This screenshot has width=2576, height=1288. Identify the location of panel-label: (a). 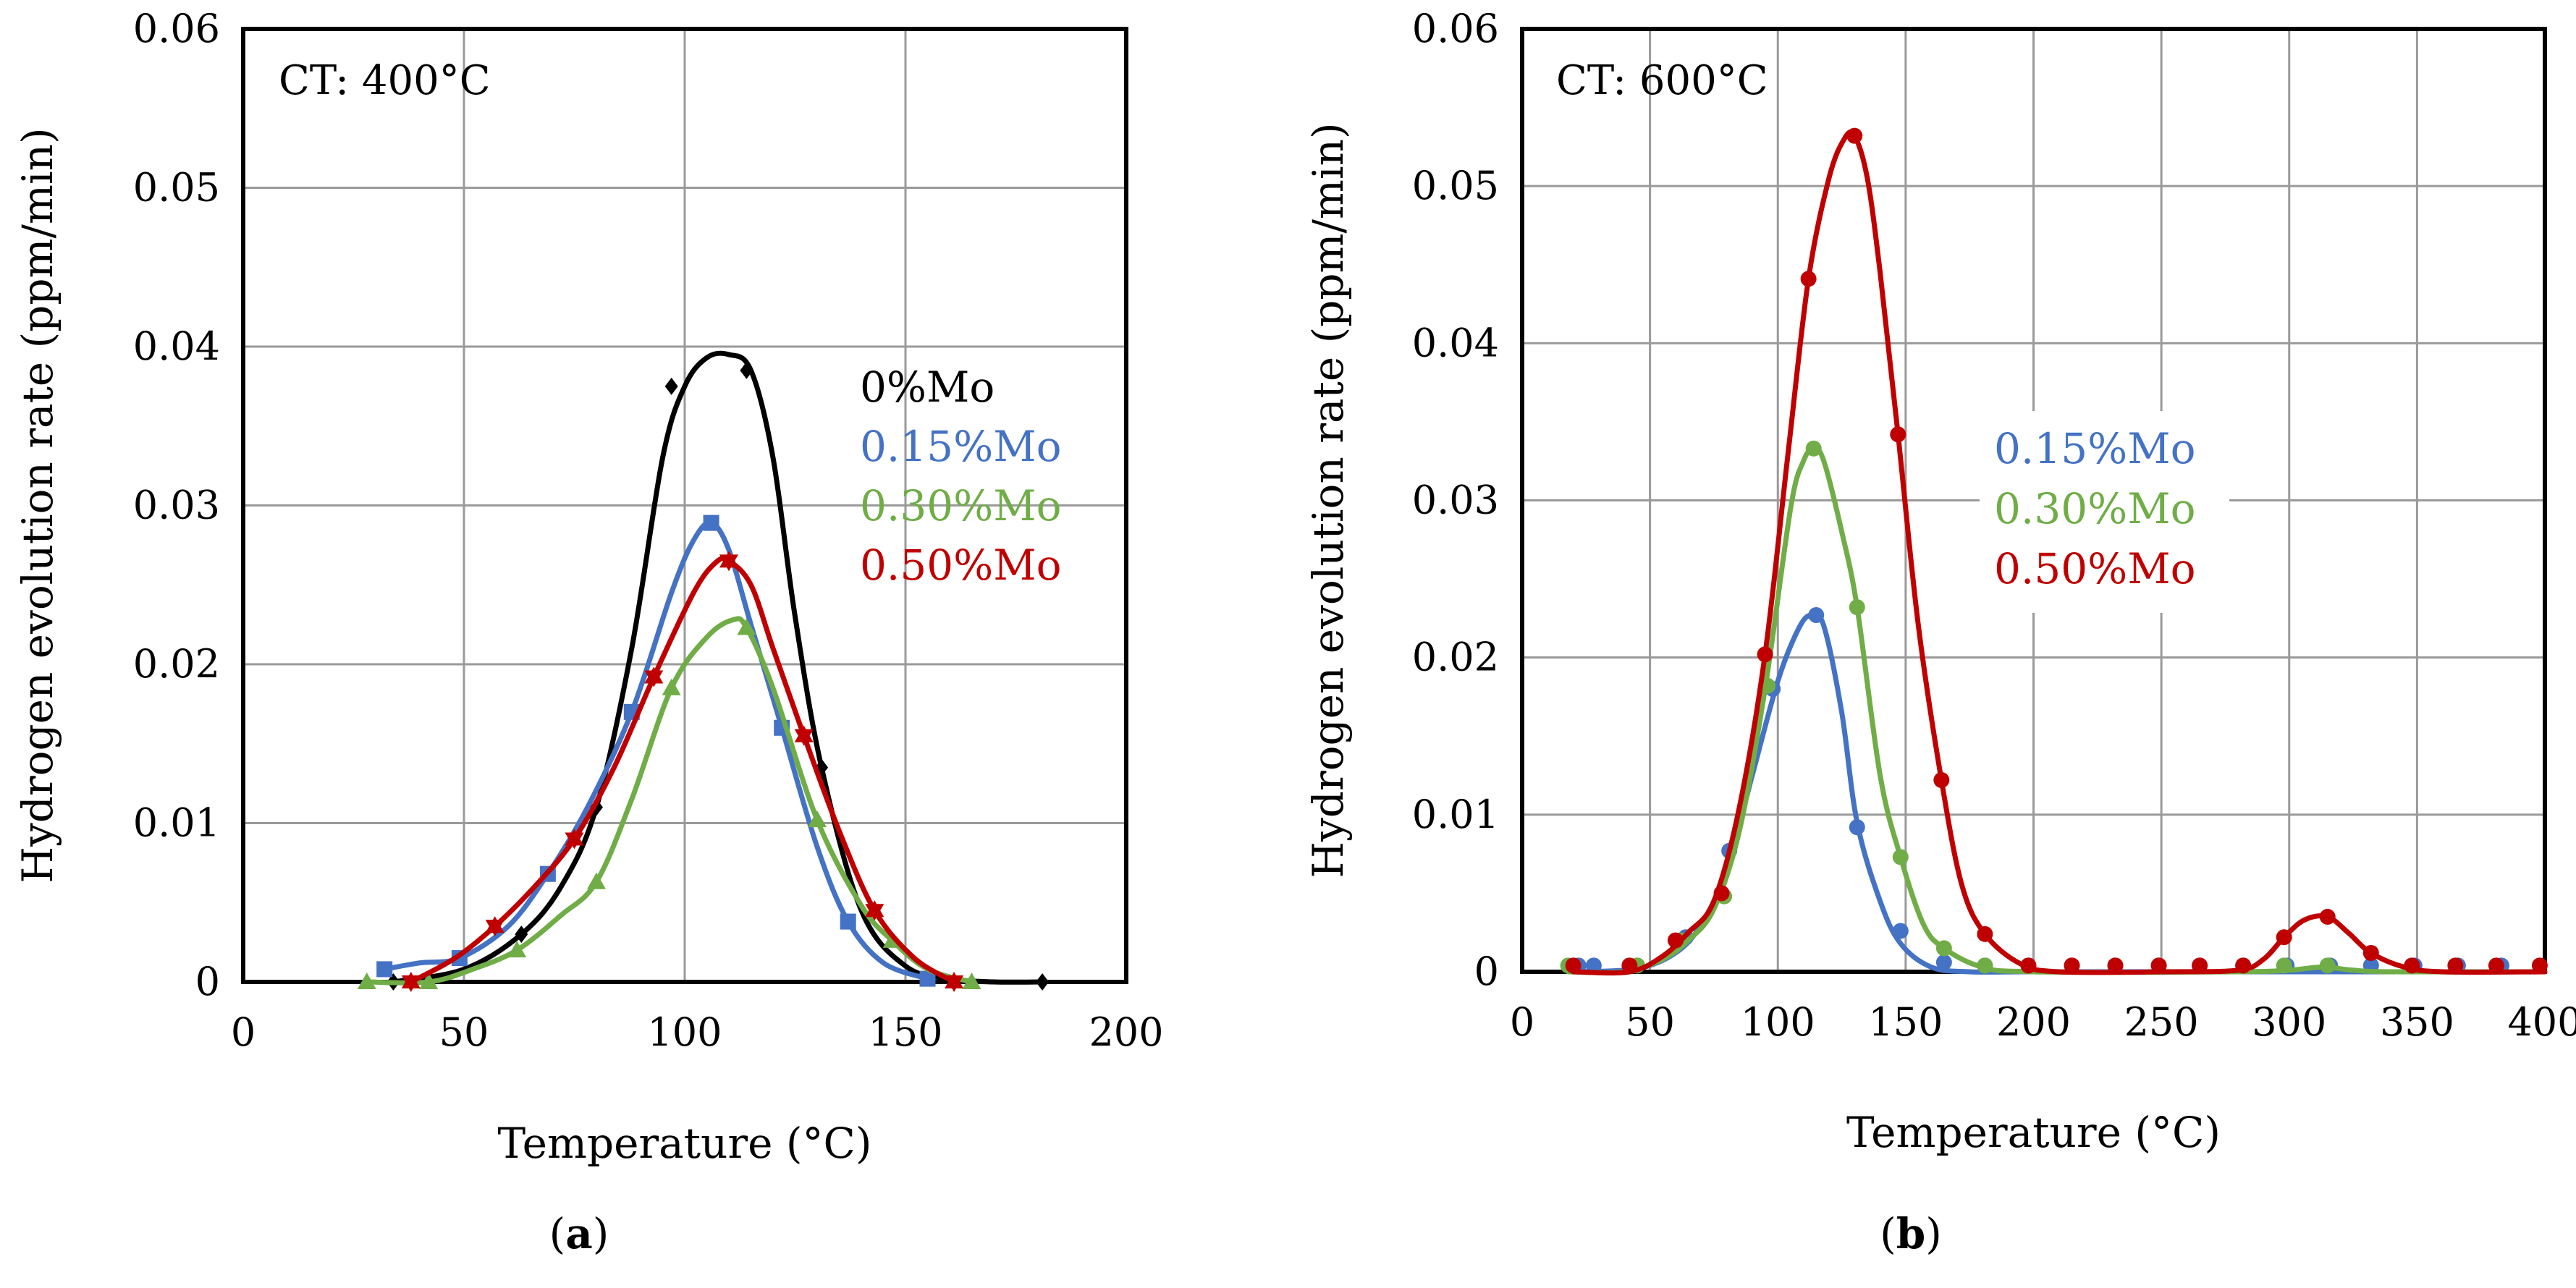
(579, 1233).